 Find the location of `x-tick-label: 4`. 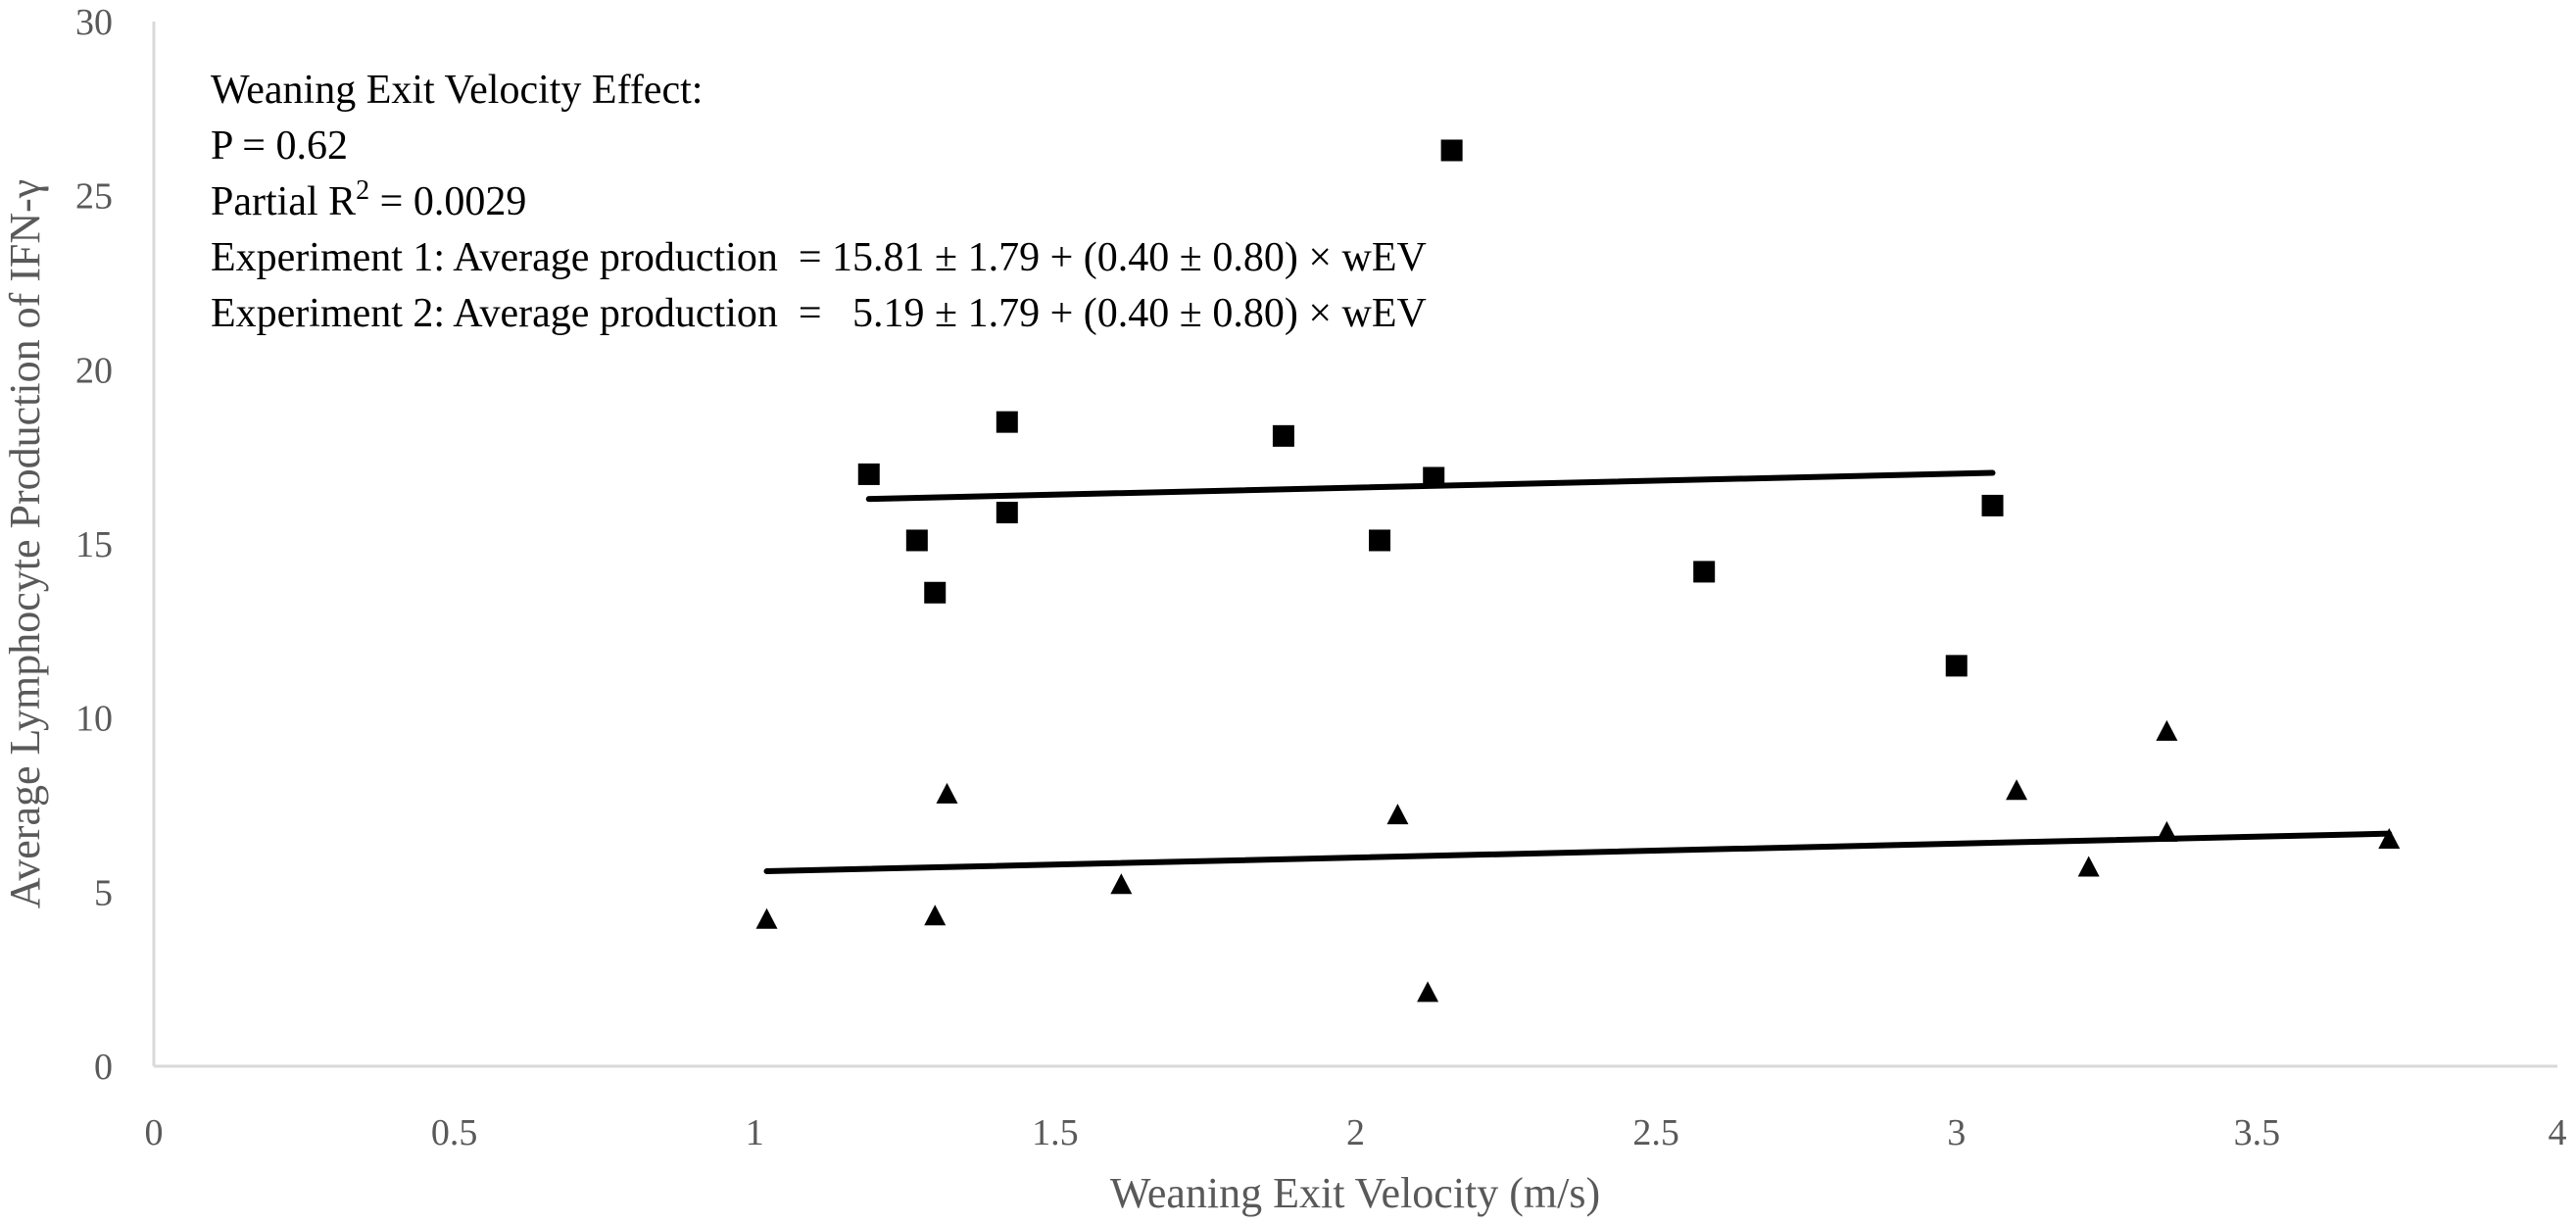

x-tick-label: 4 is located at coordinates (2558, 1132).